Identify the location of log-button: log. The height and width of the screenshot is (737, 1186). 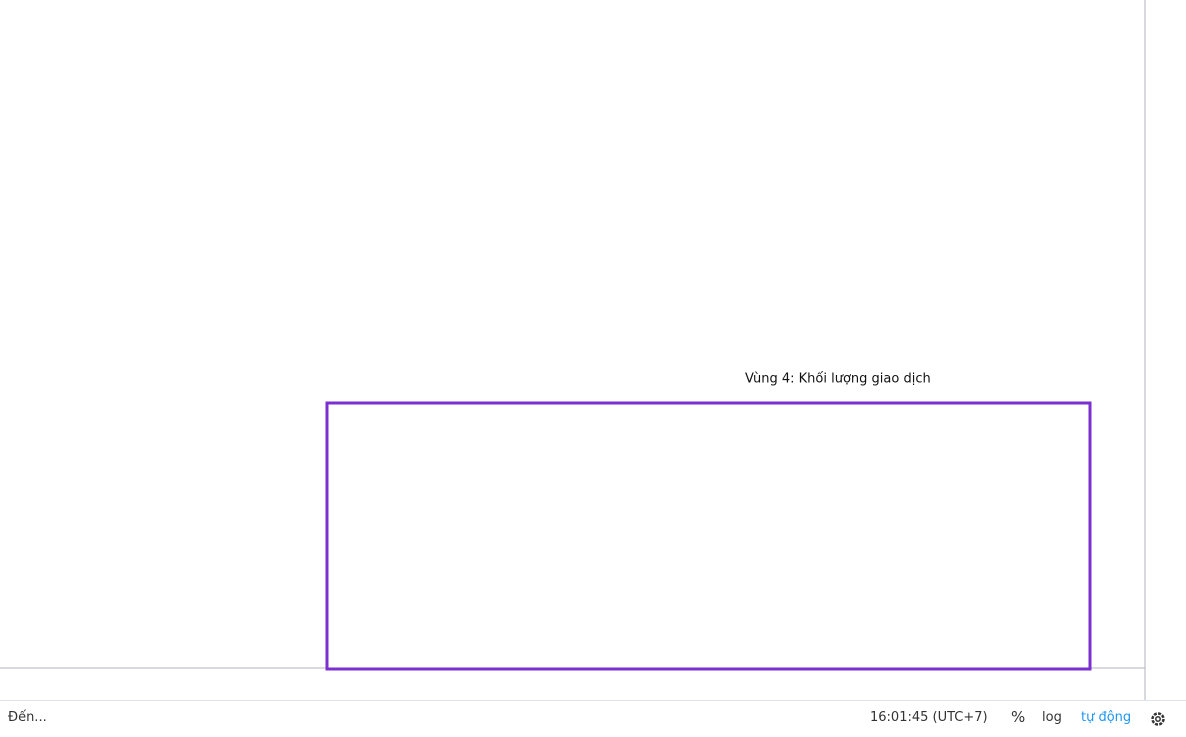
(1052, 717).